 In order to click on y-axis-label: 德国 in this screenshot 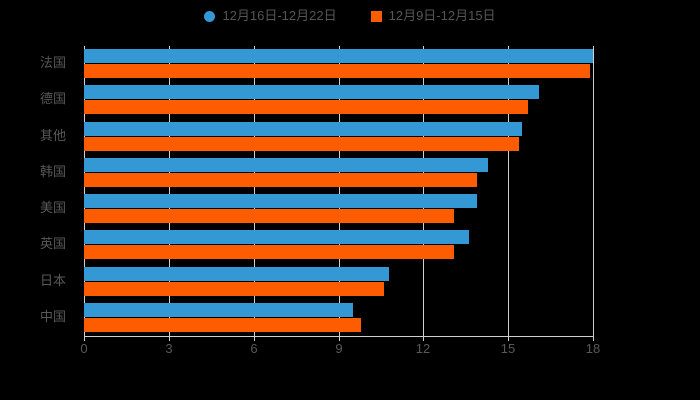, I will do `click(52, 99)`.